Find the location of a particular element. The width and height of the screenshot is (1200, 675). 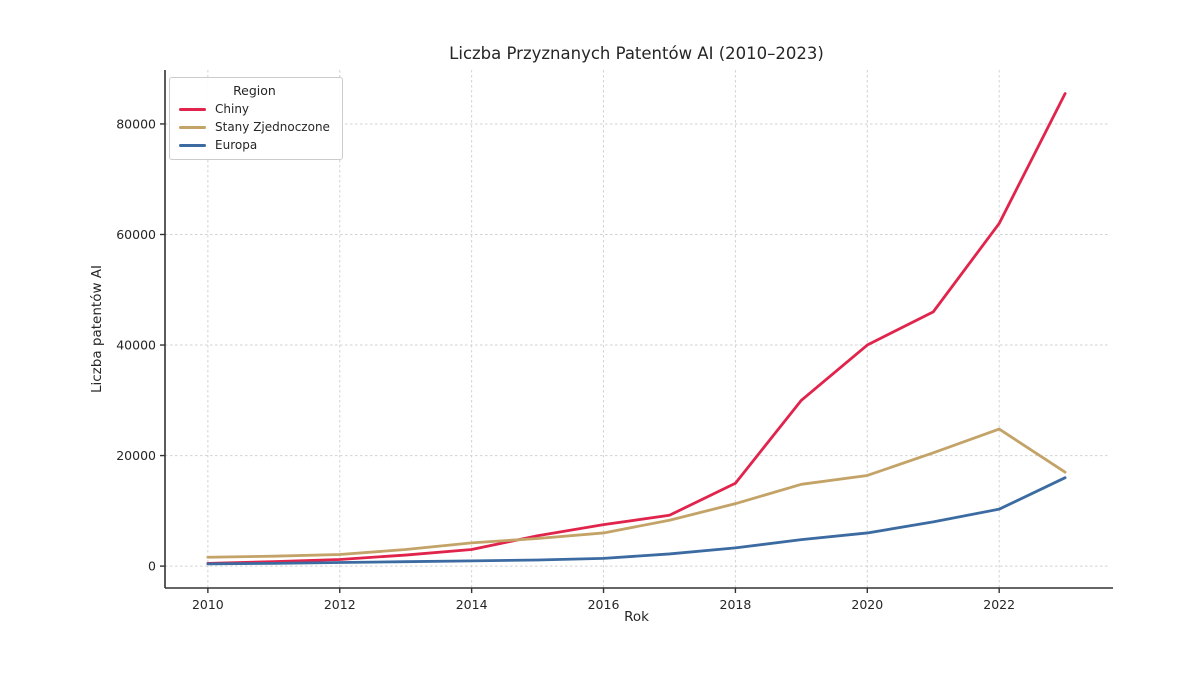

series-line-stany-zjednoczone is located at coordinates (636, 493).